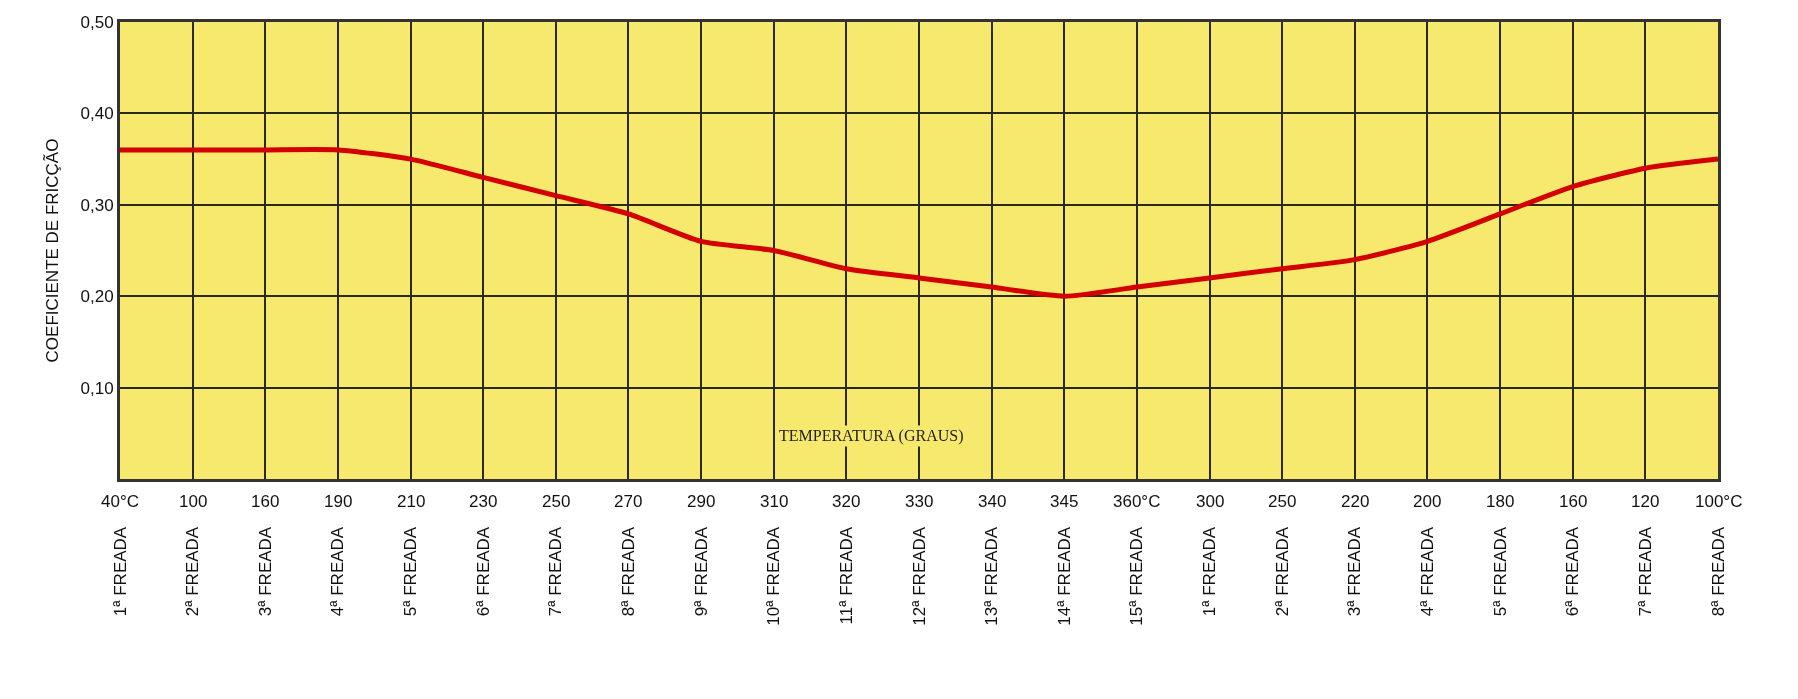  Describe the element at coordinates (701, 571) in the screenshot. I see `x-tick-label: 9ª FREADA` at that location.